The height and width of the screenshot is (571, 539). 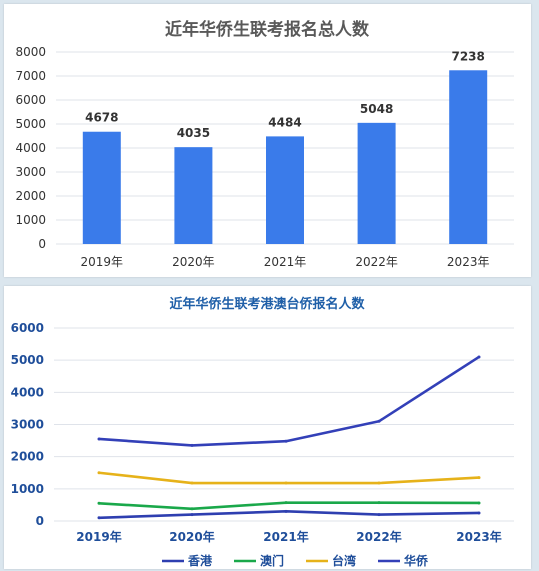 I want to click on bar-chart-x-axis: 2019年 2020年 2021年 2022年 2023年, so click(x=285, y=262).